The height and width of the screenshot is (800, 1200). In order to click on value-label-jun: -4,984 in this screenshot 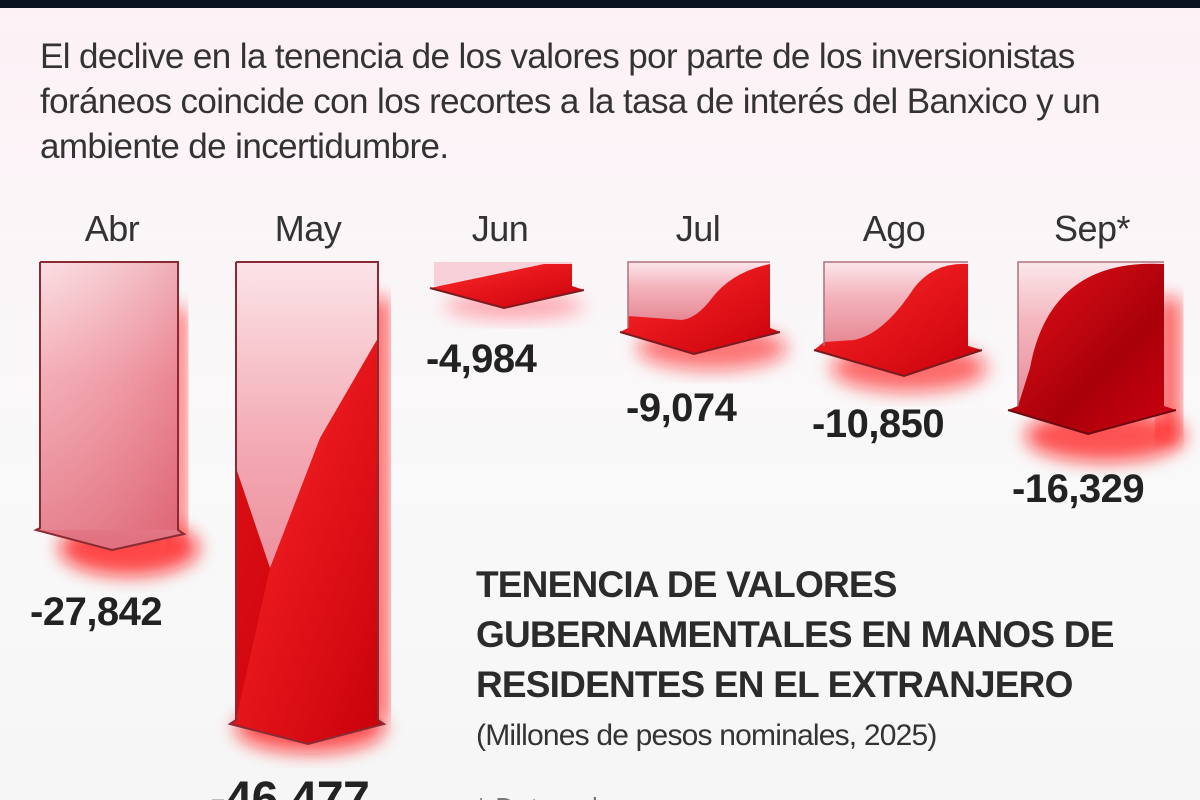, I will do `click(481, 359)`.